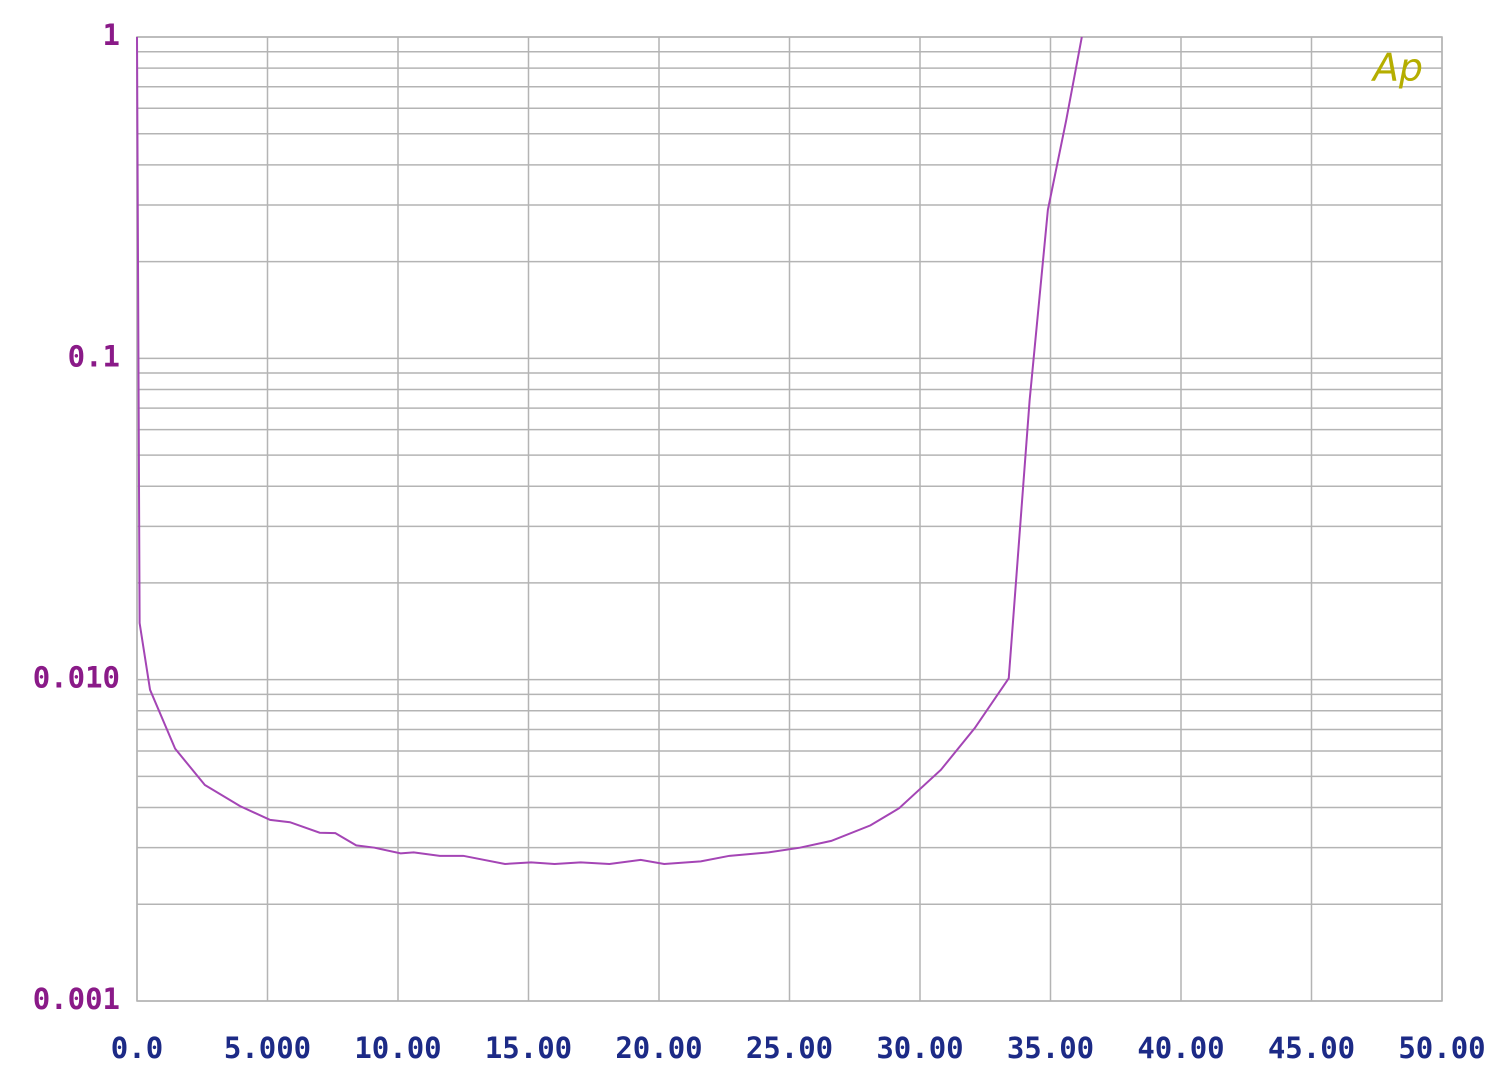 The height and width of the screenshot is (1072, 1500). Describe the element at coordinates (658, 1048) in the screenshot. I see `x-tick-label: 20.00` at that location.